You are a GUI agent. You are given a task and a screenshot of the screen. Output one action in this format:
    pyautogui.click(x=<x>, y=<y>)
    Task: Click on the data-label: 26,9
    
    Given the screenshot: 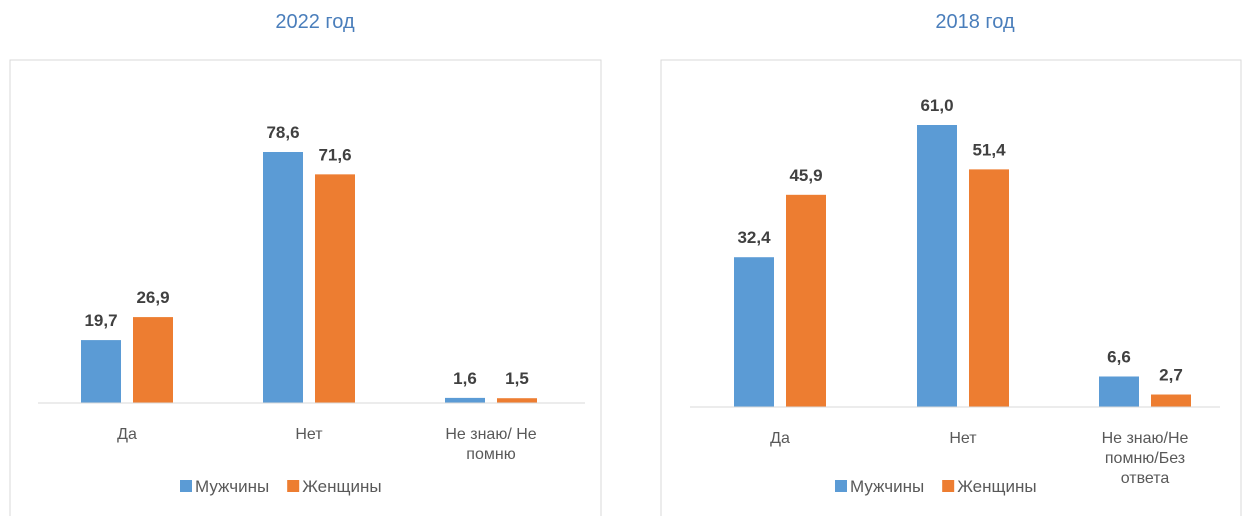 What is the action you would take?
    pyautogui.click(x=152, y=297)
    